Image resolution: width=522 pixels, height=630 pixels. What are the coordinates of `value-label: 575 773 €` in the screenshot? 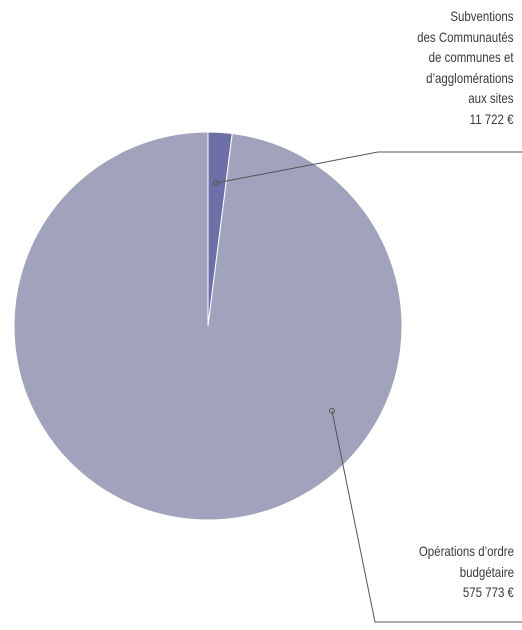 It's located at (488, 592).